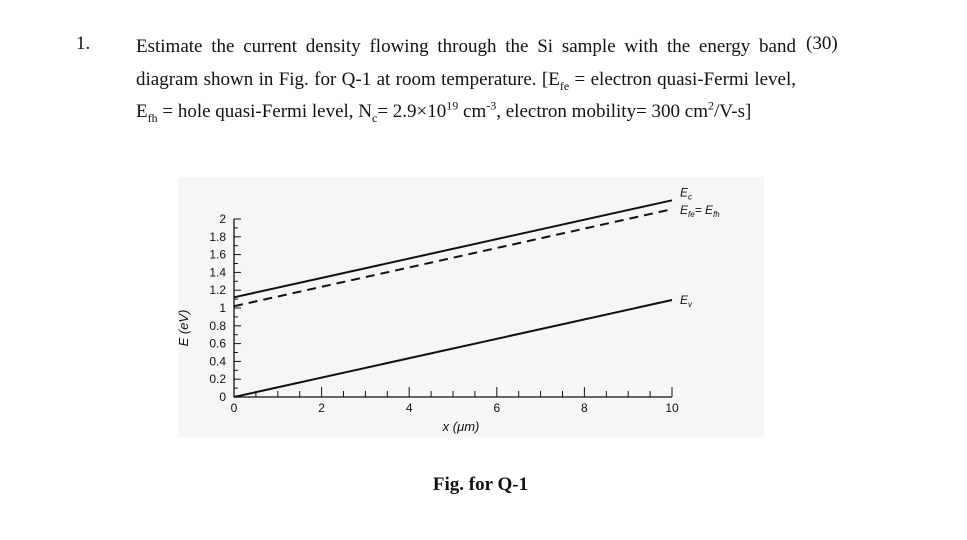 The width and height of the screenshot is (967, 540). What do you see at coordinates (222, 308) in the screenshot?
I see `y-tick-label: 1` at bounding box center [222, 308].